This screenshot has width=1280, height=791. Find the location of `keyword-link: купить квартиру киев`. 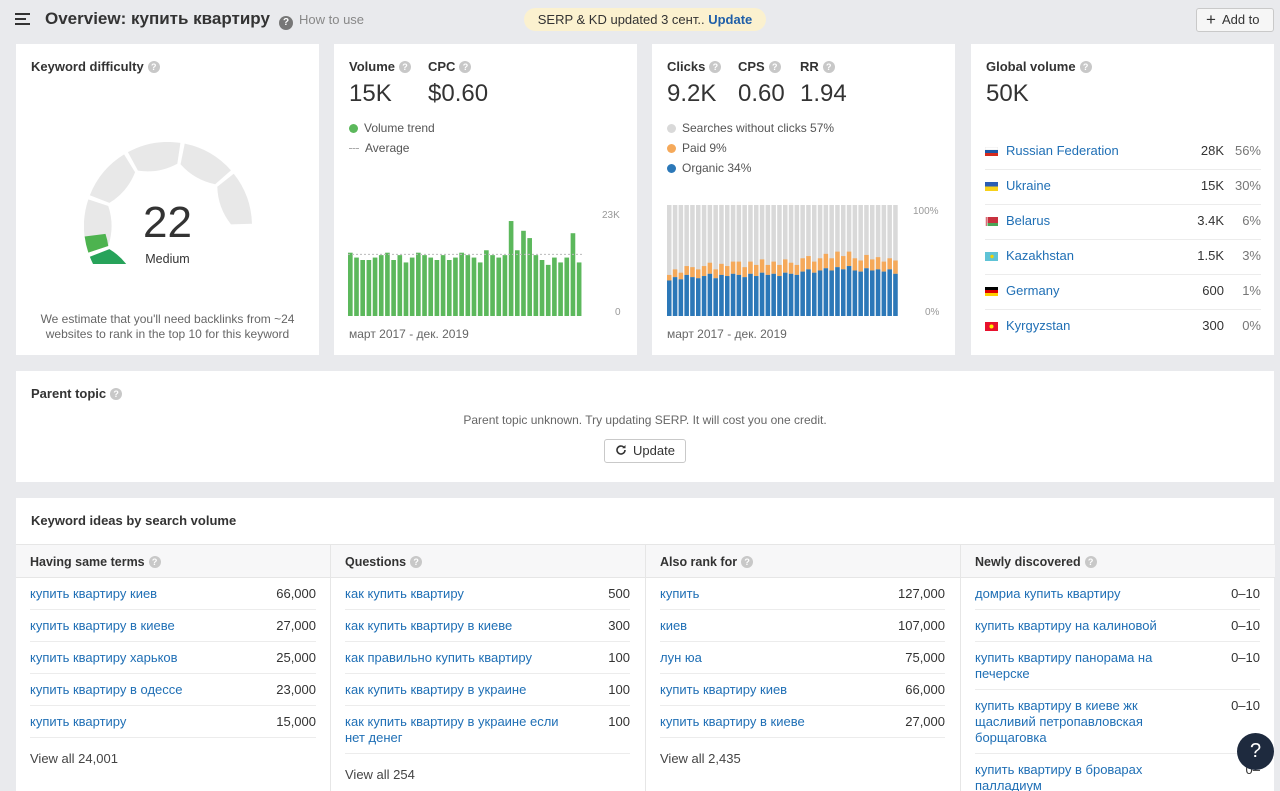

keyword-link: купить квартиру киев is located at coordinates (94, 593).